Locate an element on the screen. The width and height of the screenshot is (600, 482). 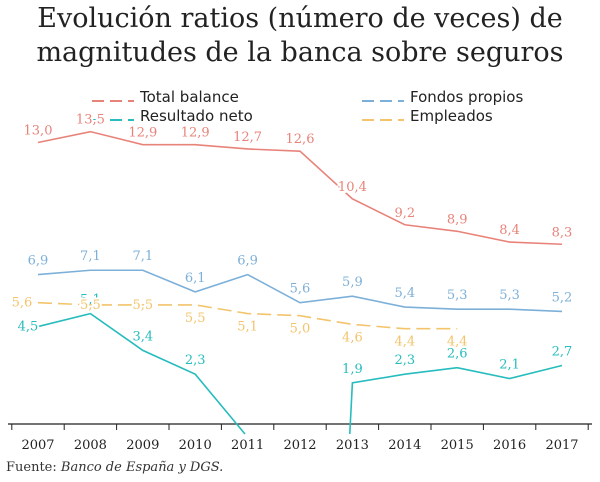
data-label-fondos-propios-2009: 7,1 is located at coordinates (142, 256).